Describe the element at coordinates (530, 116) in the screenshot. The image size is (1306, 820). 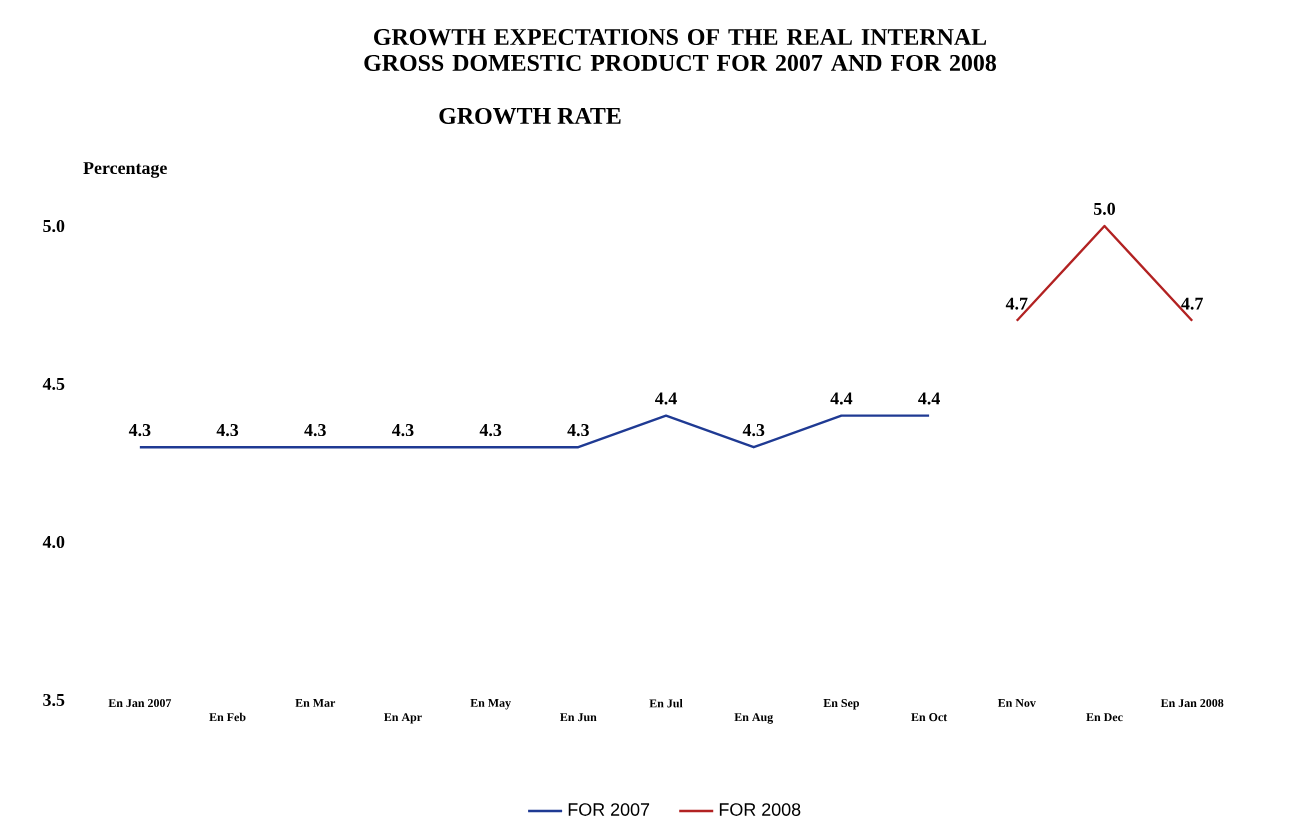
I see `chart-subtitle: GROWTH RATE` at that location.